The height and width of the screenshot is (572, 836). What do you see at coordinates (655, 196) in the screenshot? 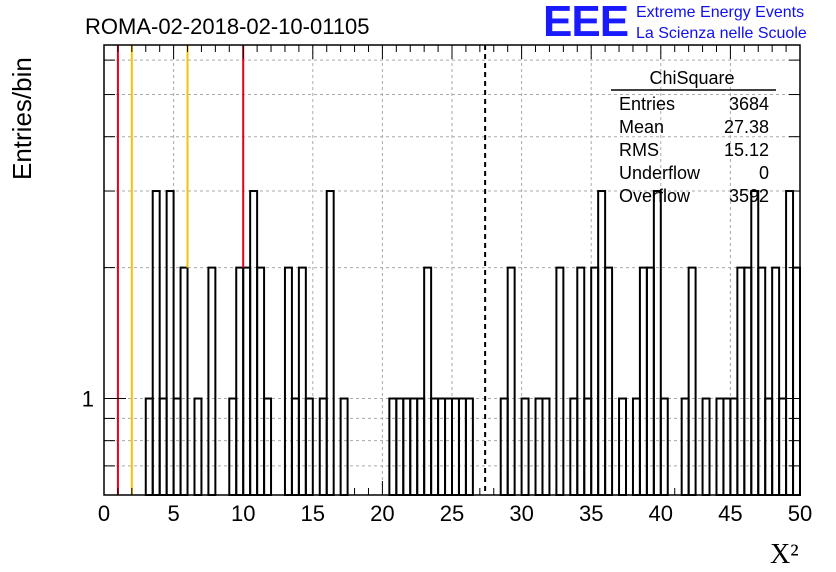
I see `stats-label: Overflow` at bounding box center [655, 196].